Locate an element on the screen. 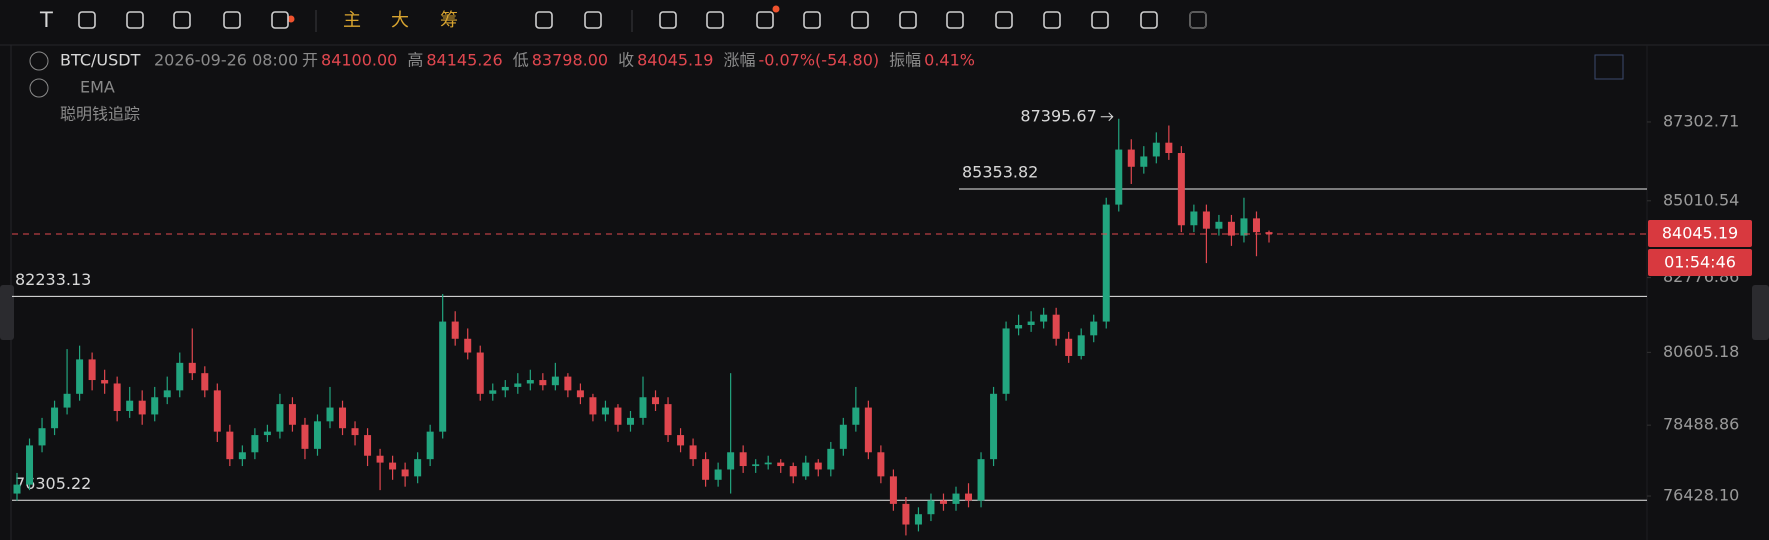 This screenshot has width=1769, height=540. level-label: 76305.22 is located at coordinates (53, 483).